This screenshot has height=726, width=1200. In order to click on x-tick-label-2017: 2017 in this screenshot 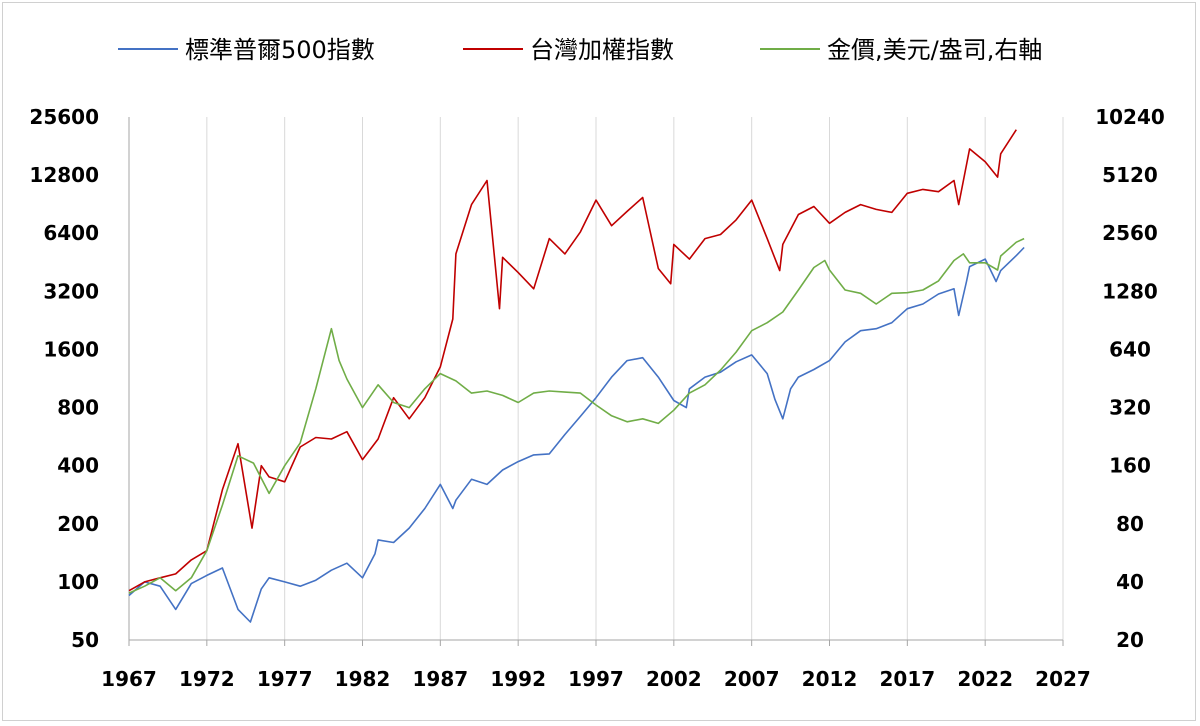, I will do `click(907, 679)`.